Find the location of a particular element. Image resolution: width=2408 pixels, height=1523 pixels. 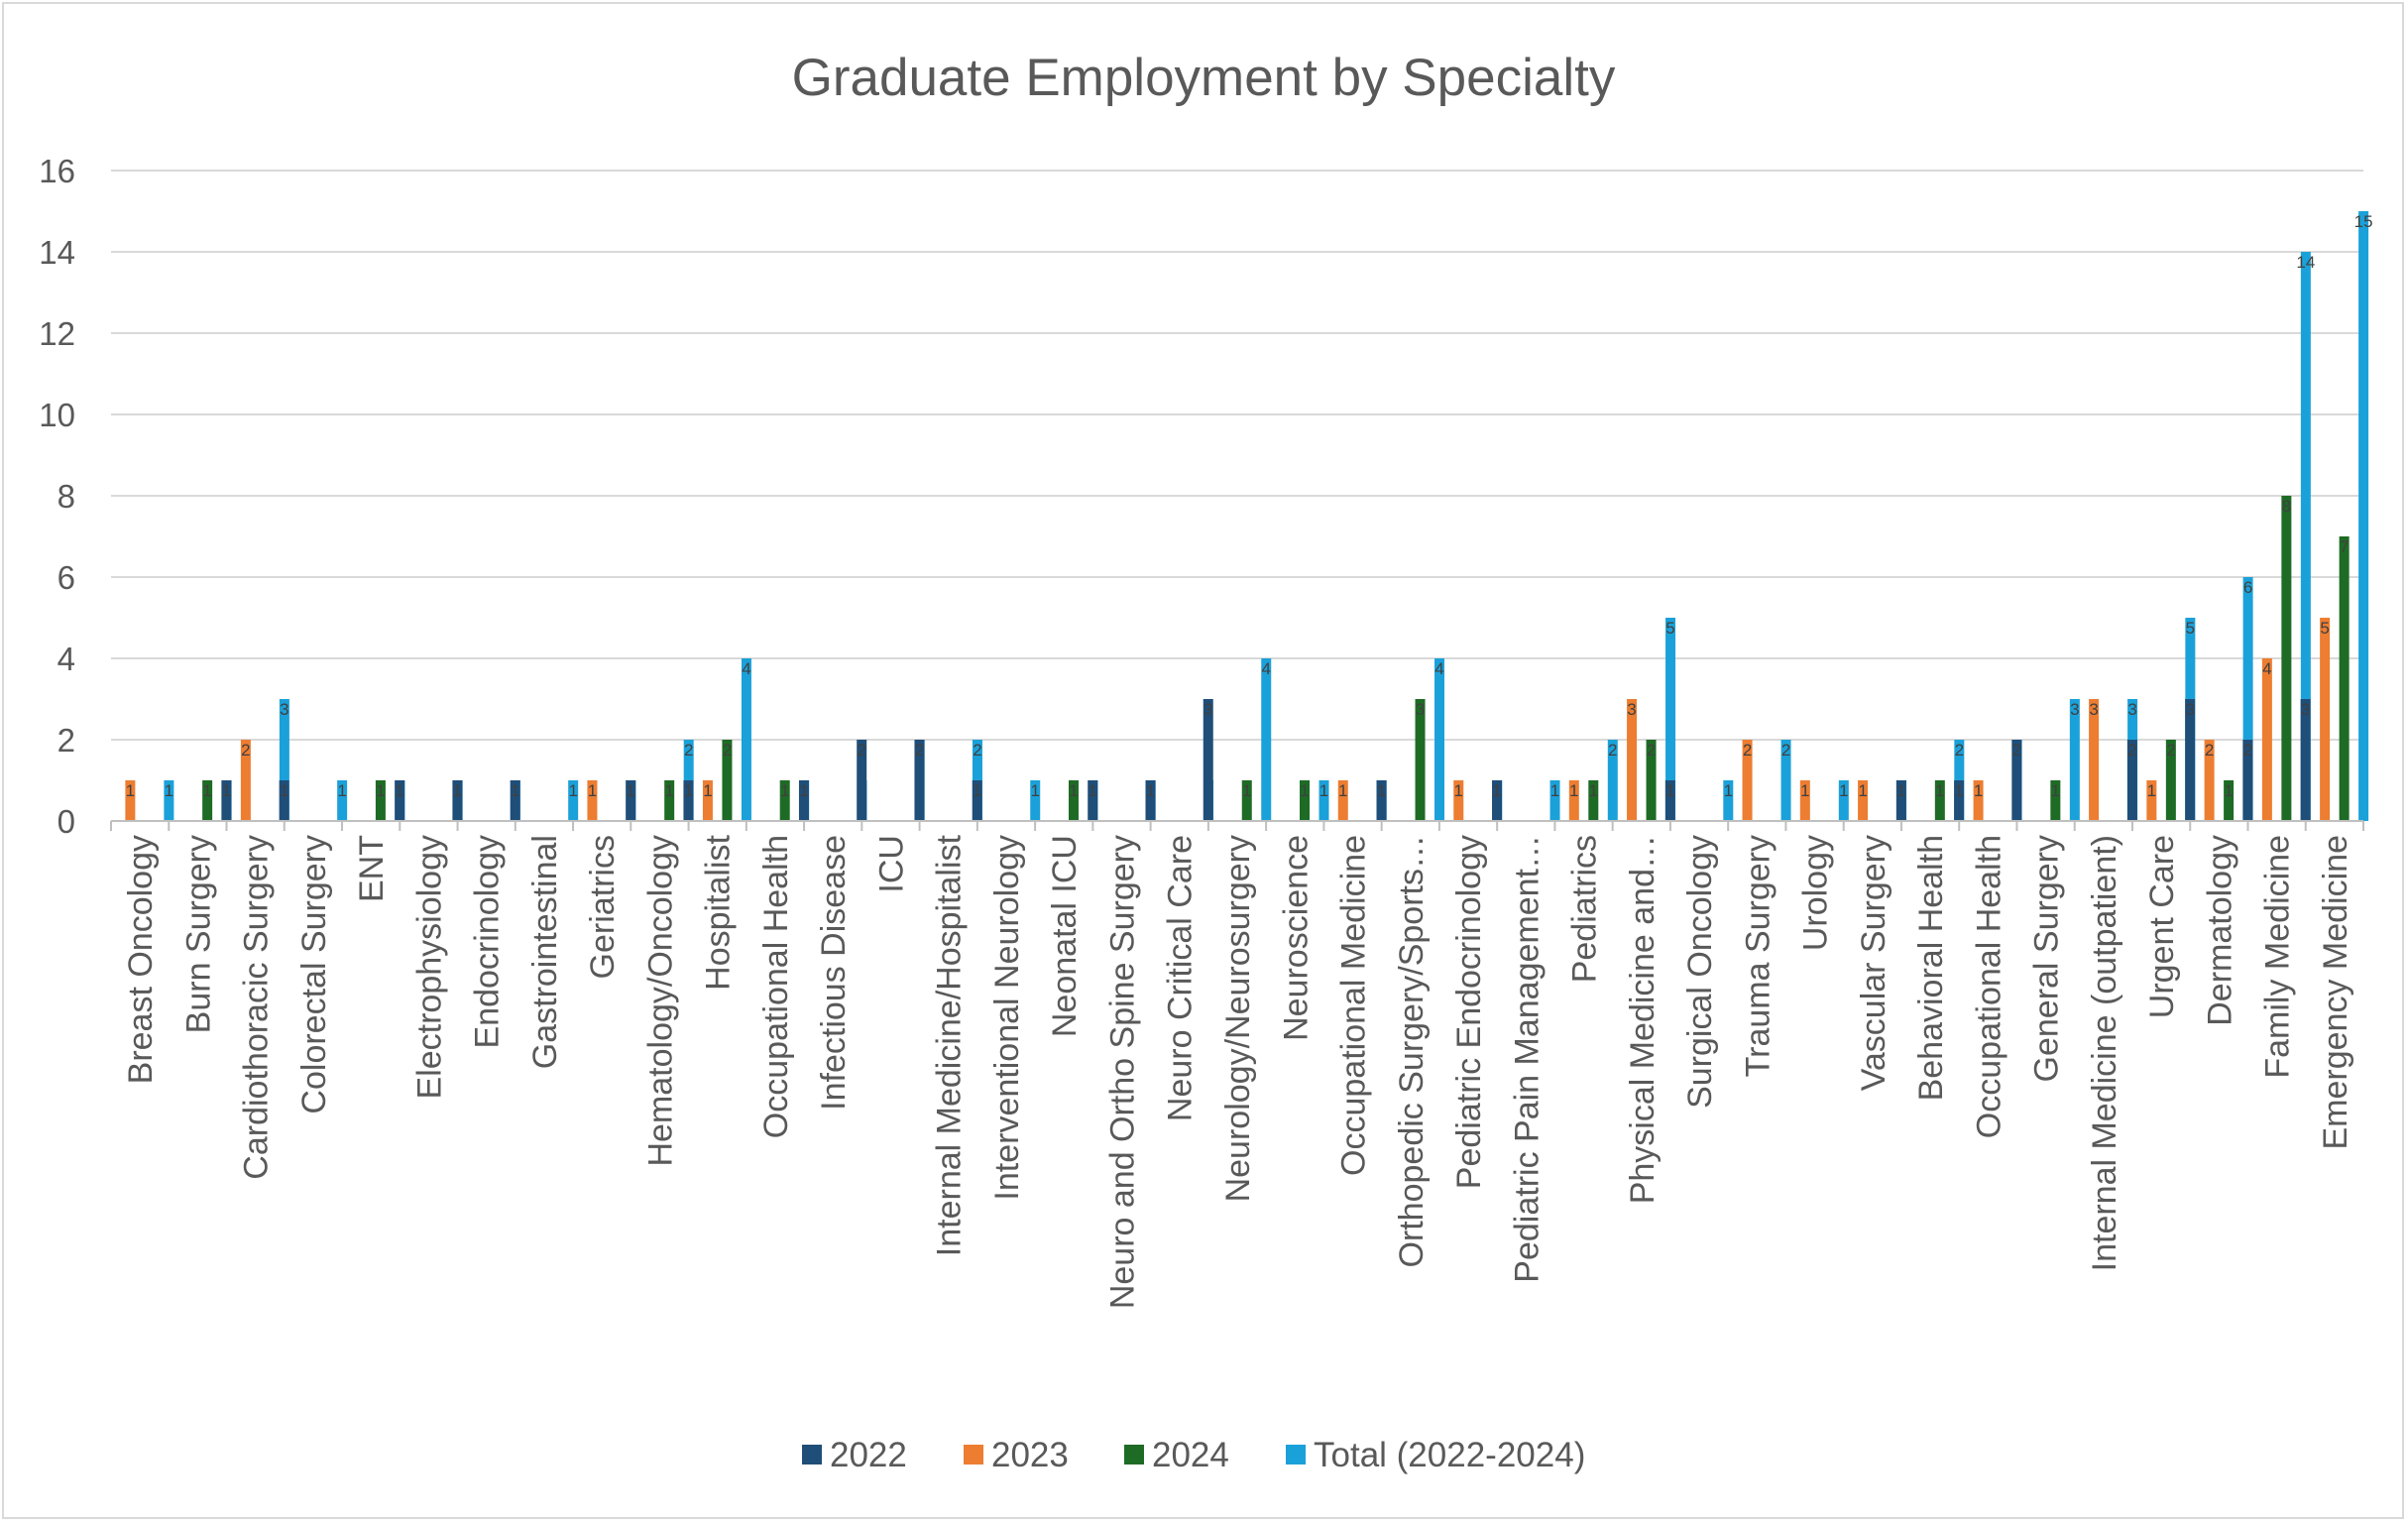

y-tick-label: 4 is located at coordinates (66, 659).